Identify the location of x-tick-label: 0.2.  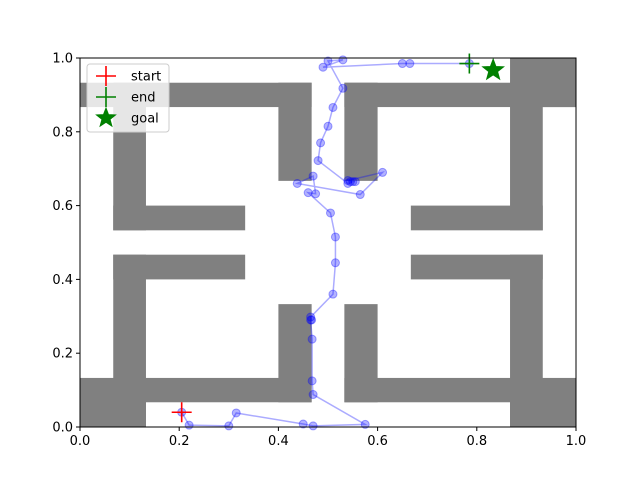
(179, 441).